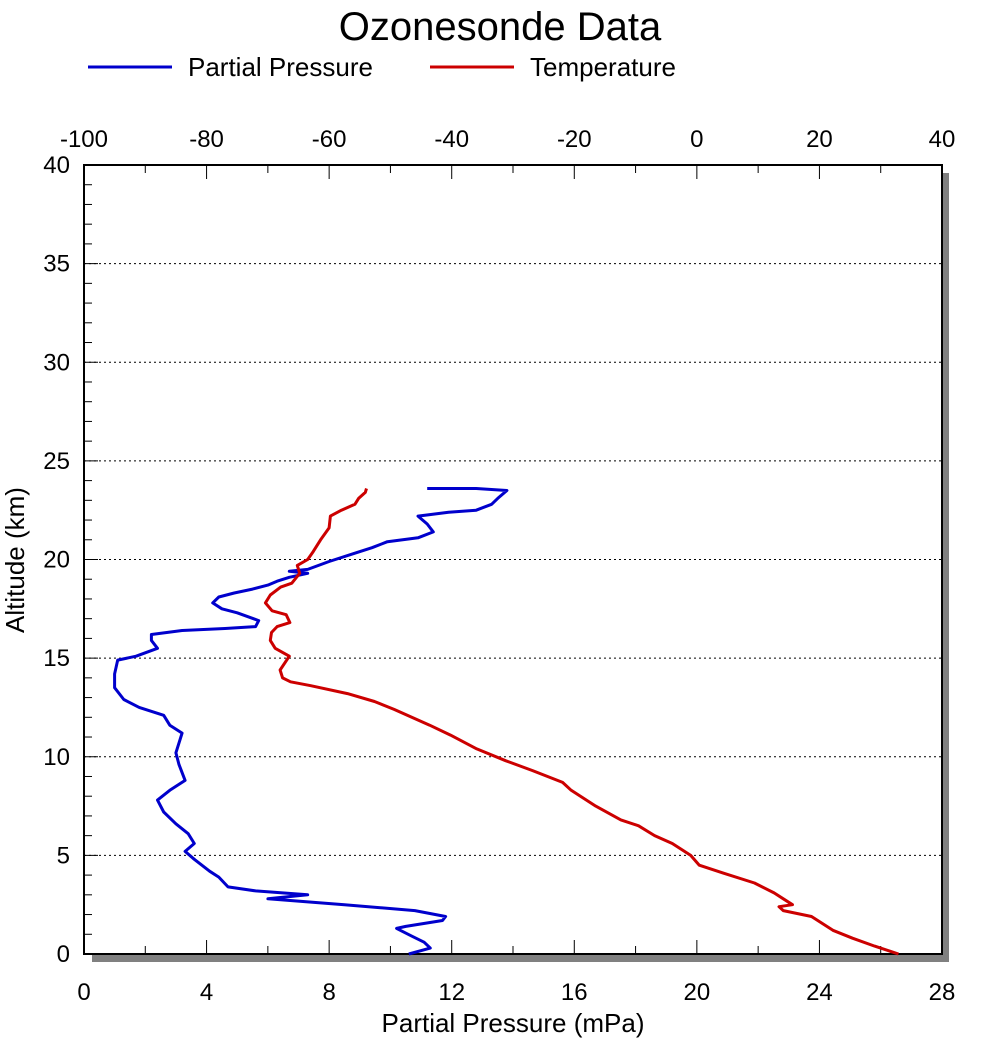 The height and width of the screenshot is (1039, 1000). Describe the element at coordinates (819, 992) in the screenshot. I see `x-tick-label-6: 24` at that location.